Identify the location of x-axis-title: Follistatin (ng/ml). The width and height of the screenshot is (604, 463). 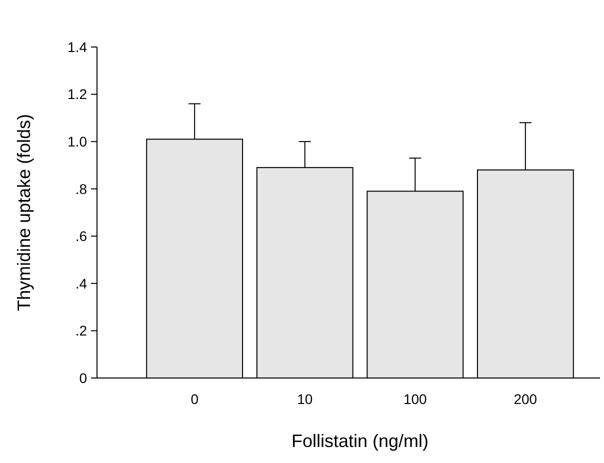
(360, 441).